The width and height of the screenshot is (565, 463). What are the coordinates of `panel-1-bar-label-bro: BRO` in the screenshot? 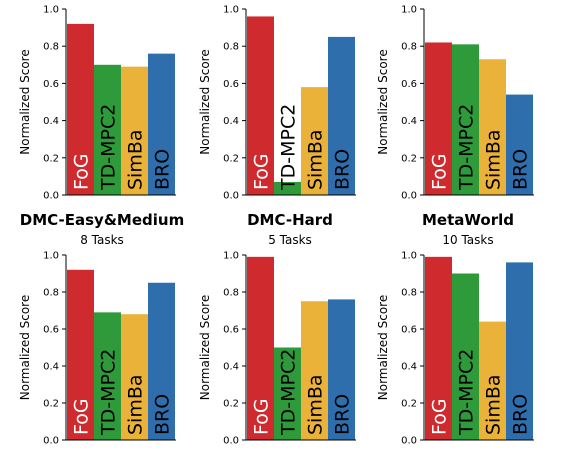 It's located at (163, 169).